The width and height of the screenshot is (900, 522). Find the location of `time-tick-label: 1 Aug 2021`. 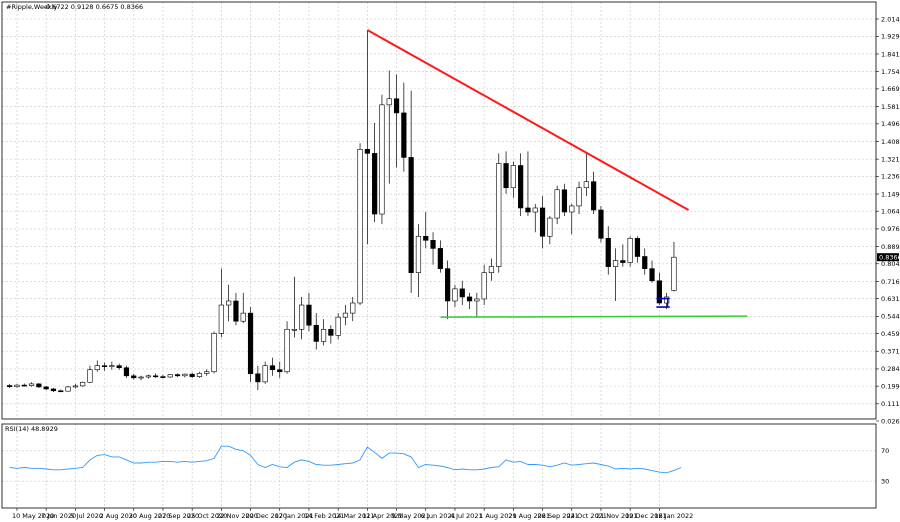

time-tick-label: 1 Aug 2021 is located at coordinates (498, 516).